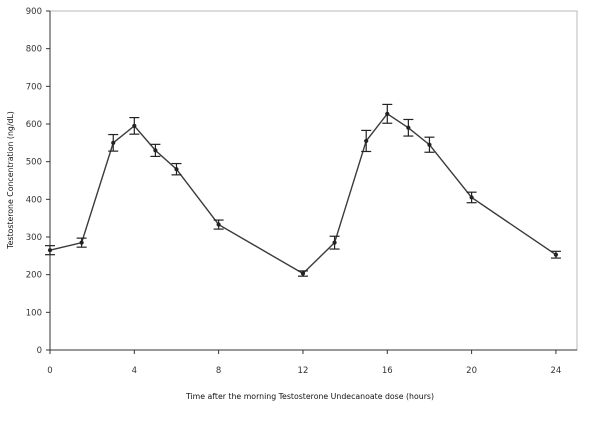 This screenshot has width=591, height=424. What do you see at coordinates (34, 200) in the screenshot?
I see `y-tick-label: 400` at bounding box center [34, 200].